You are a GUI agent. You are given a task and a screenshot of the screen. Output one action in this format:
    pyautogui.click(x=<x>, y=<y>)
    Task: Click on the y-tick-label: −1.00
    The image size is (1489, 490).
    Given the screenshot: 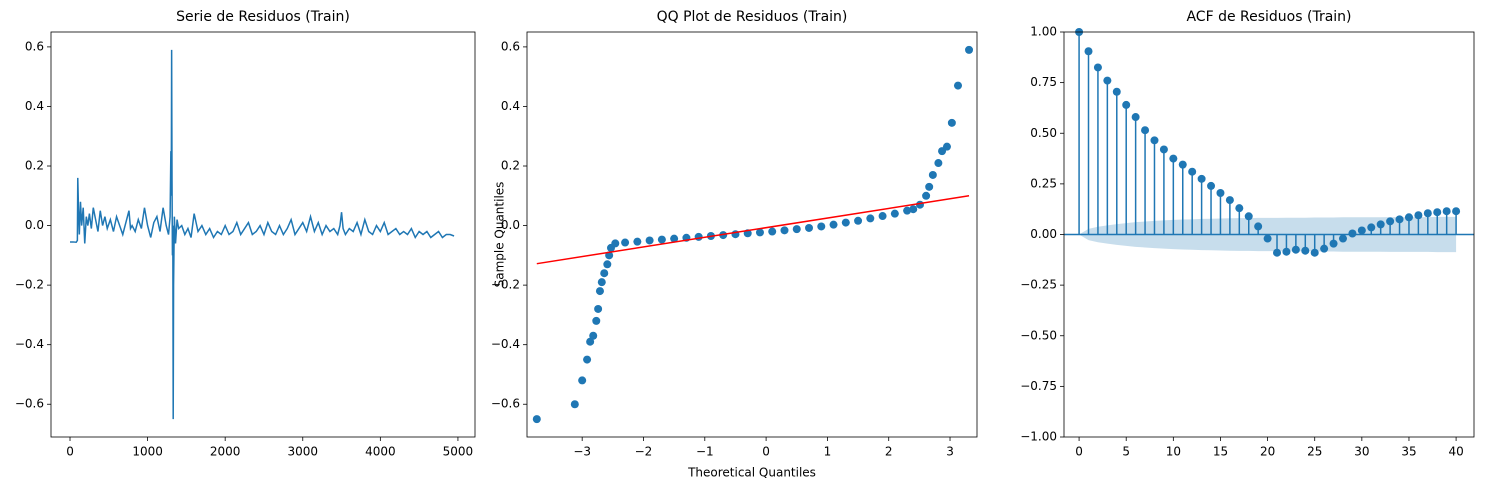 What is the action you would take?
    pyautogui.click(x=1038, y=437)
    